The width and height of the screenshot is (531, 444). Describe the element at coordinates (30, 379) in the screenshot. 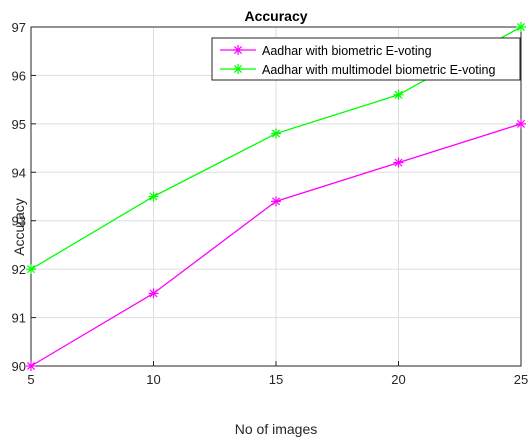

I see `x-tick-label: 5` at that location.